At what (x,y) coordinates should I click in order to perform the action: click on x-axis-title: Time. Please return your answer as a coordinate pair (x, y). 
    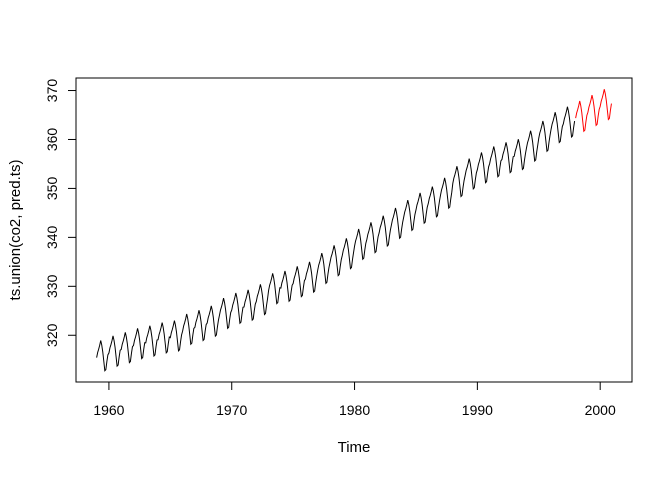
    Looking at the image, I should click on (354, 447).